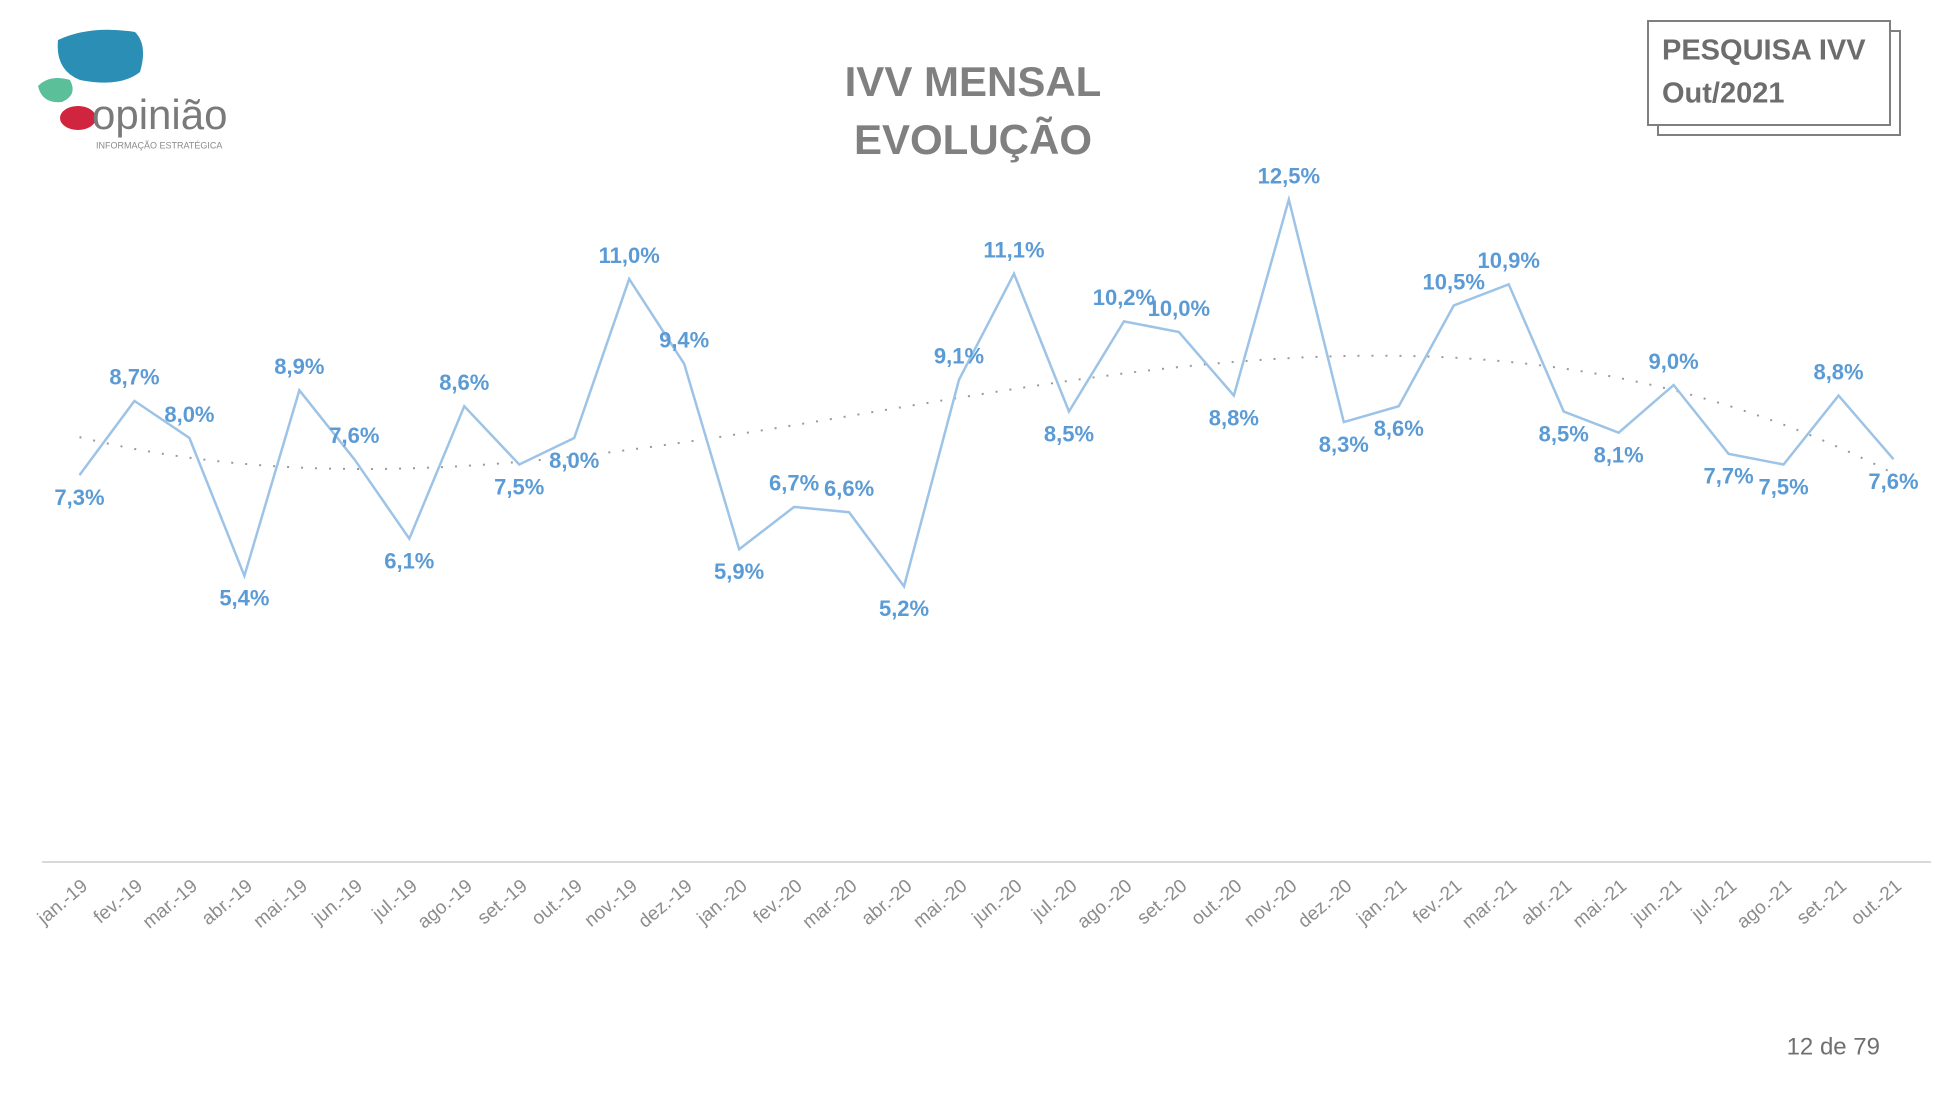 Image resolution: width=1949 pixels, height=1120 pixels. What do you see at coordinates (887, 903) in the screenshot?
I see `x-tick-label: abr.-20` at bounding box center [887, 903].